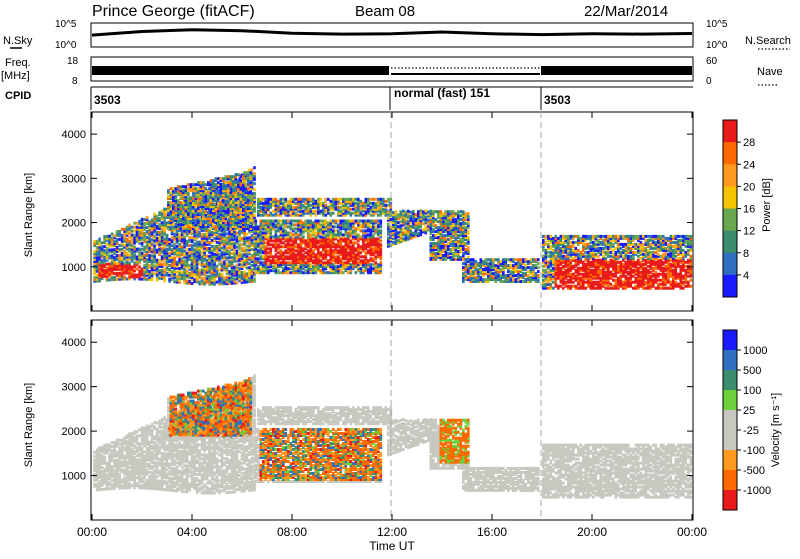 This screenshot has width=800, height=559. What do you see at coordinates (385, 11) in the screenshot?
I see `beam-title: Beam 08` at bounding box center [385, 11].